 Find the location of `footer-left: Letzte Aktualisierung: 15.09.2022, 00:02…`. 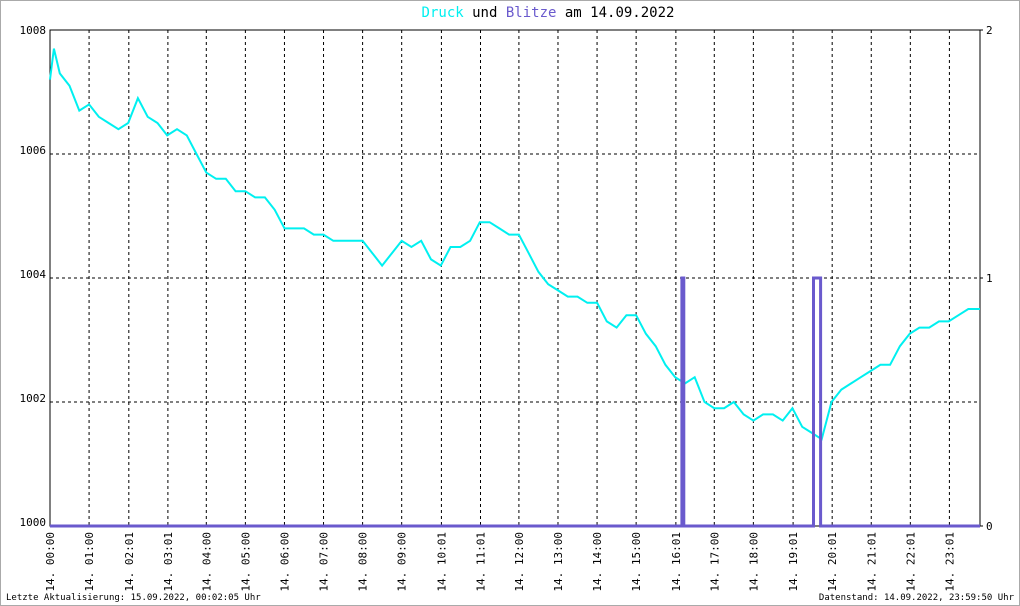

footer-left: Letzte Aktualisierung: 15.09.2022, 00:02… is located at coordinates (133, 598).